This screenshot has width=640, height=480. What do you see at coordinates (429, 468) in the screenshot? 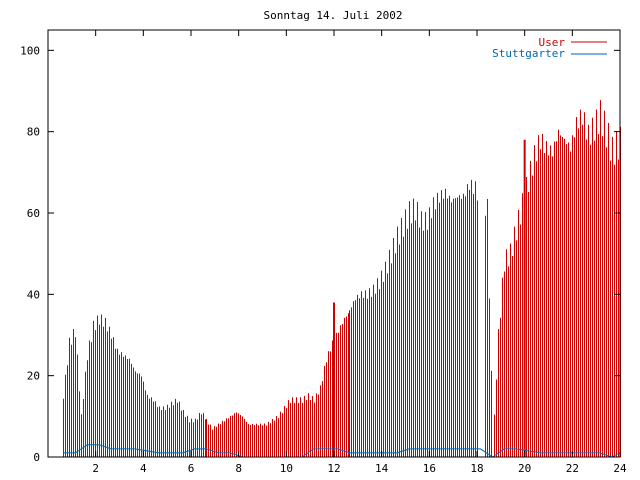
I see `x-tick-label: 16` at bounding box center [429, 468].